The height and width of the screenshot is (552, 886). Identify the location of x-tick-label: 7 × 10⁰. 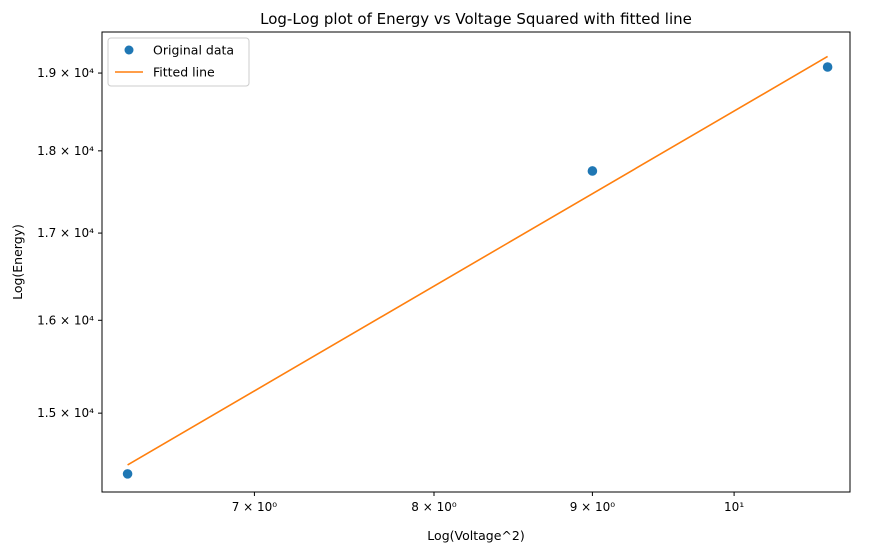
(255, 507).